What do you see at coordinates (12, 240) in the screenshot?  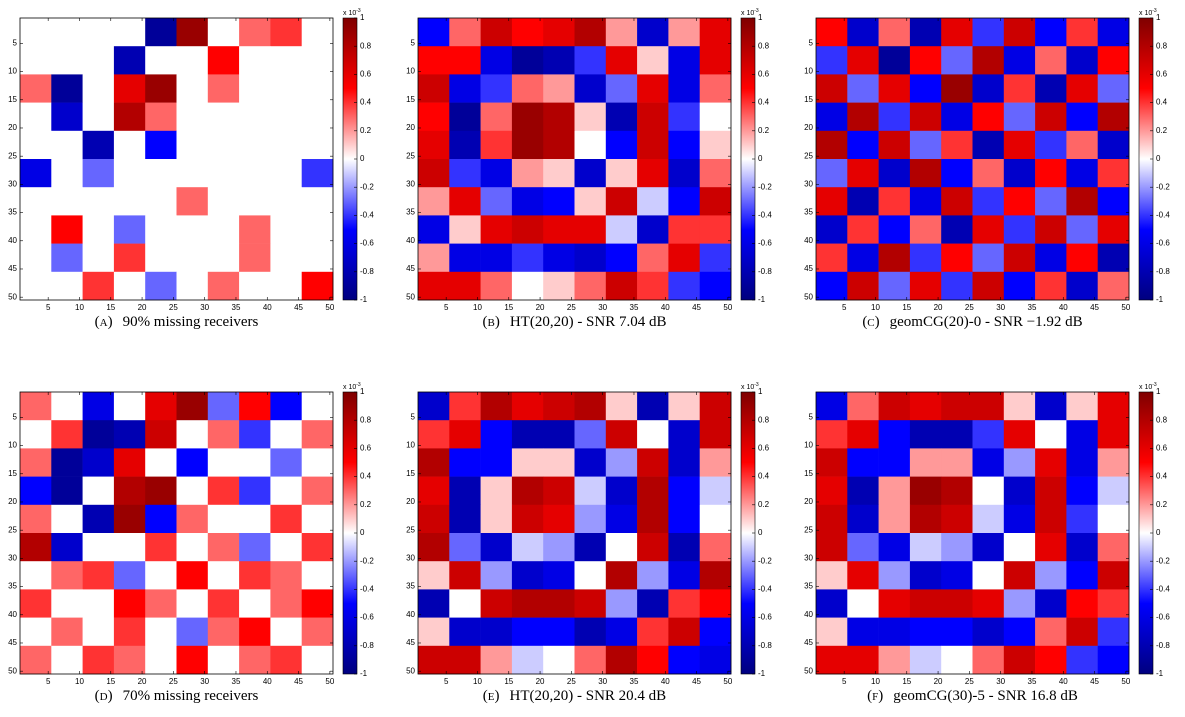 I see `y-tick-label: 40` at bounding box center [12, 240].